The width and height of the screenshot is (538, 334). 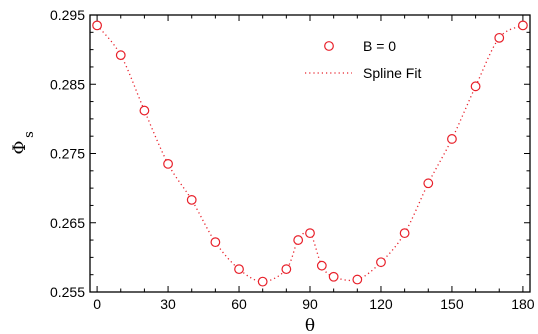 I want to click on legend-marker-b0, so click(x=329, y=46).